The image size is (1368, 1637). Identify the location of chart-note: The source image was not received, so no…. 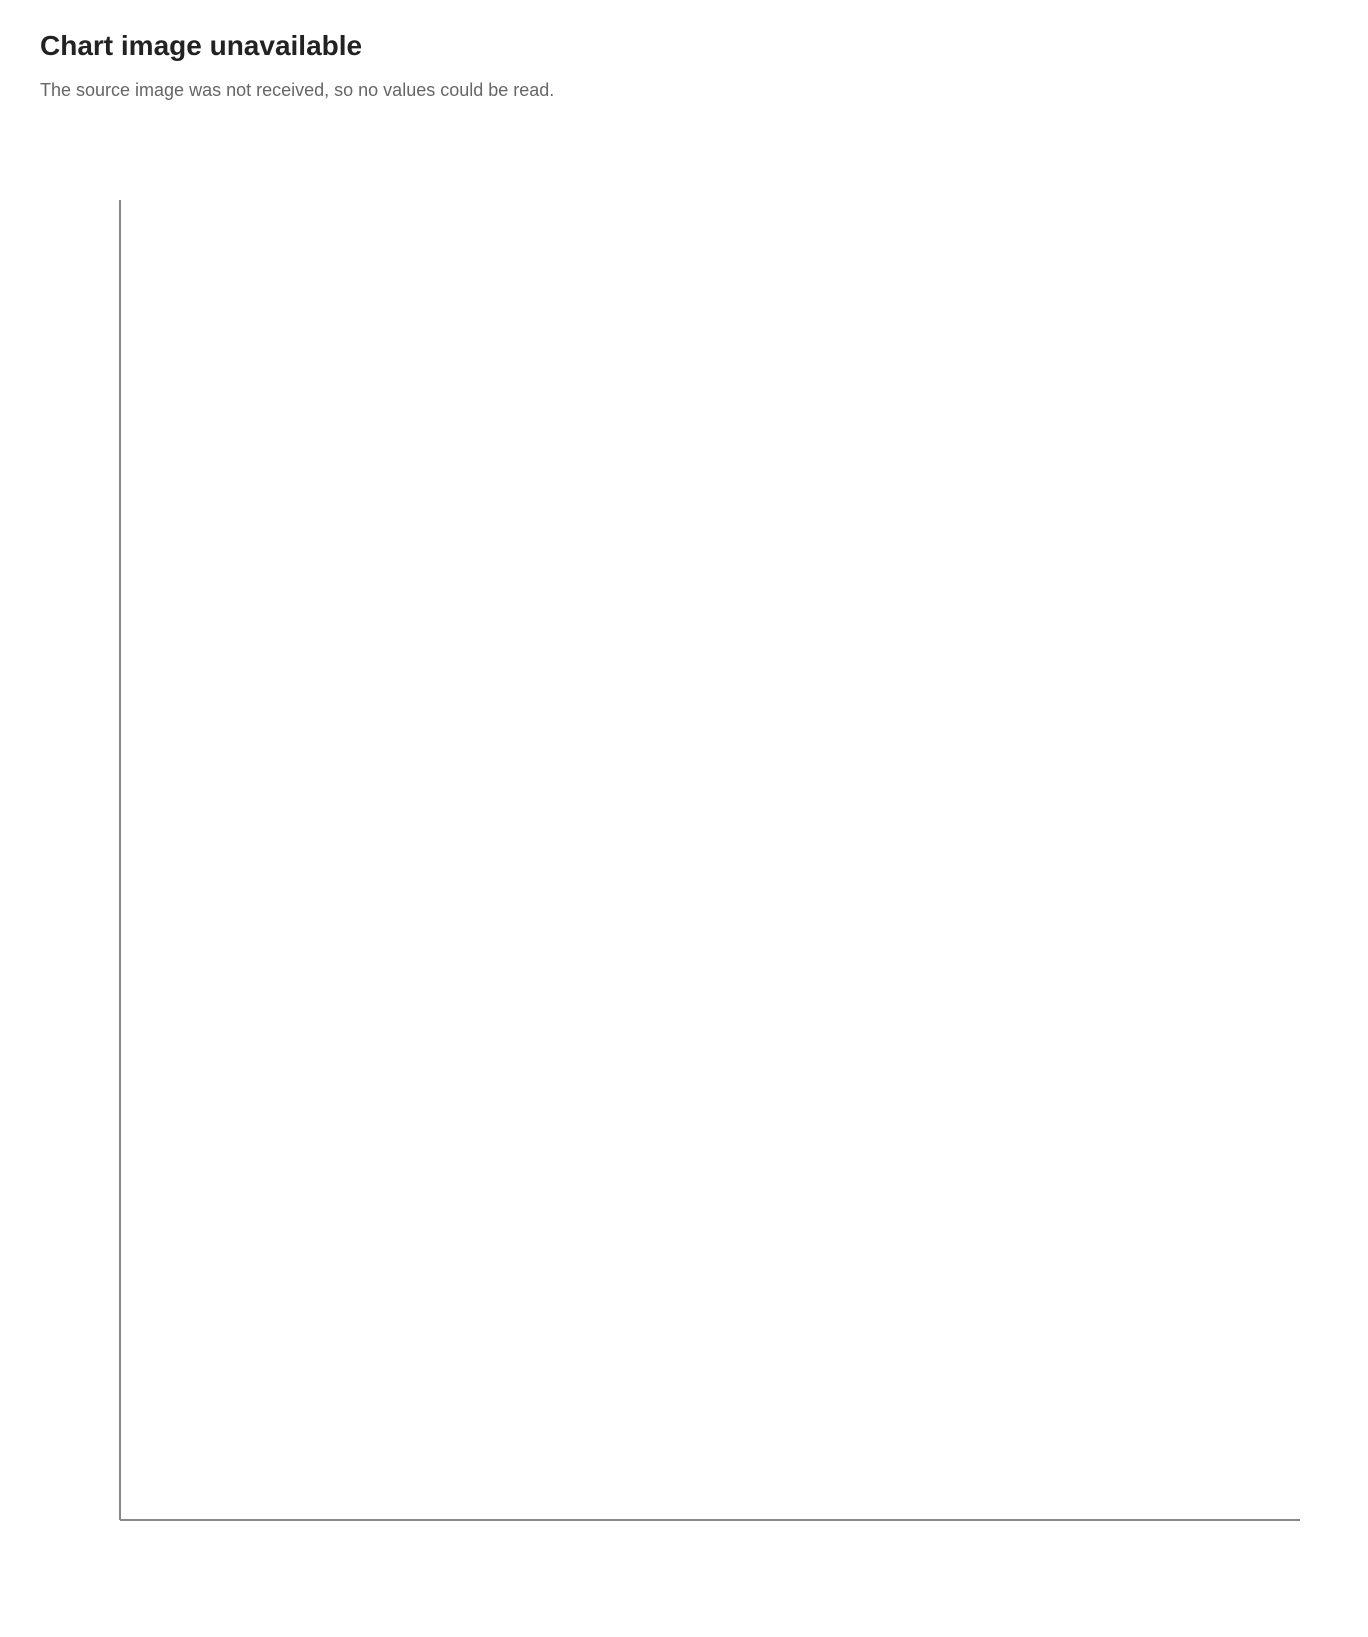
(297, 90).